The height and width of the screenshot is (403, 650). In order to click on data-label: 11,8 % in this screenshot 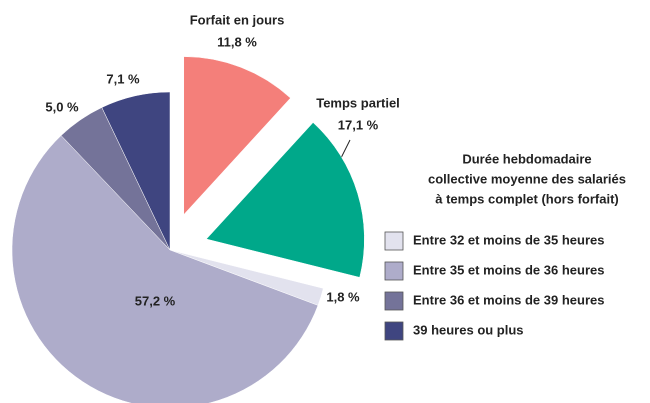, I will do `click(237, 41)`.